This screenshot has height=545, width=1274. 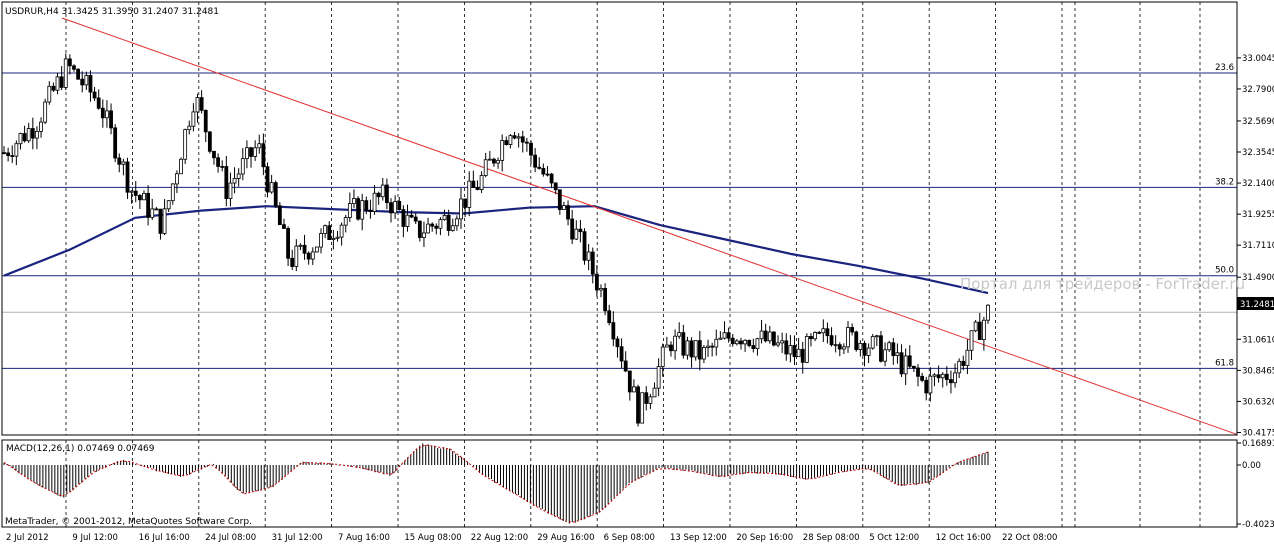 I want to click on price-tick-label: 31.4900, so click(x=1258, y=278).